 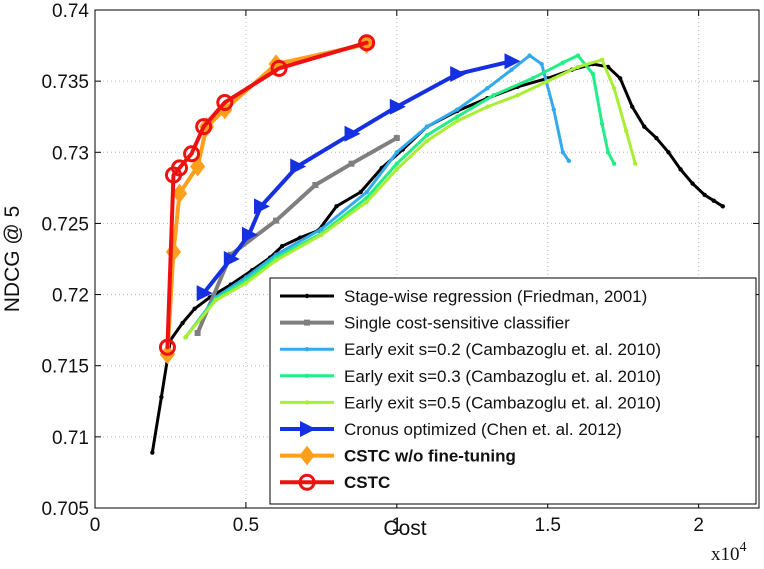 I want to click on legend-item: Single cost-sensitive classifier, so click(x=425, y=323).